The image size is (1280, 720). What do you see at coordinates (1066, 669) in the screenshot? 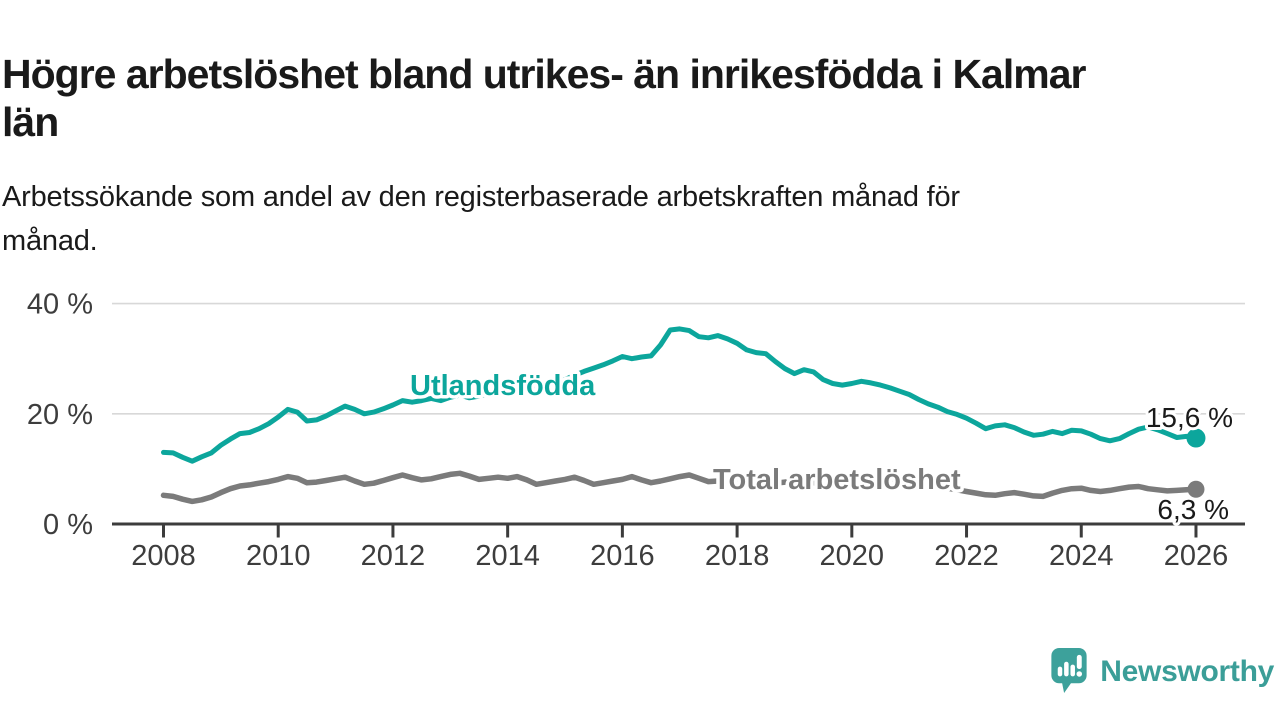
I see `logo-bar-tall` at bounding box center [1066, 669].